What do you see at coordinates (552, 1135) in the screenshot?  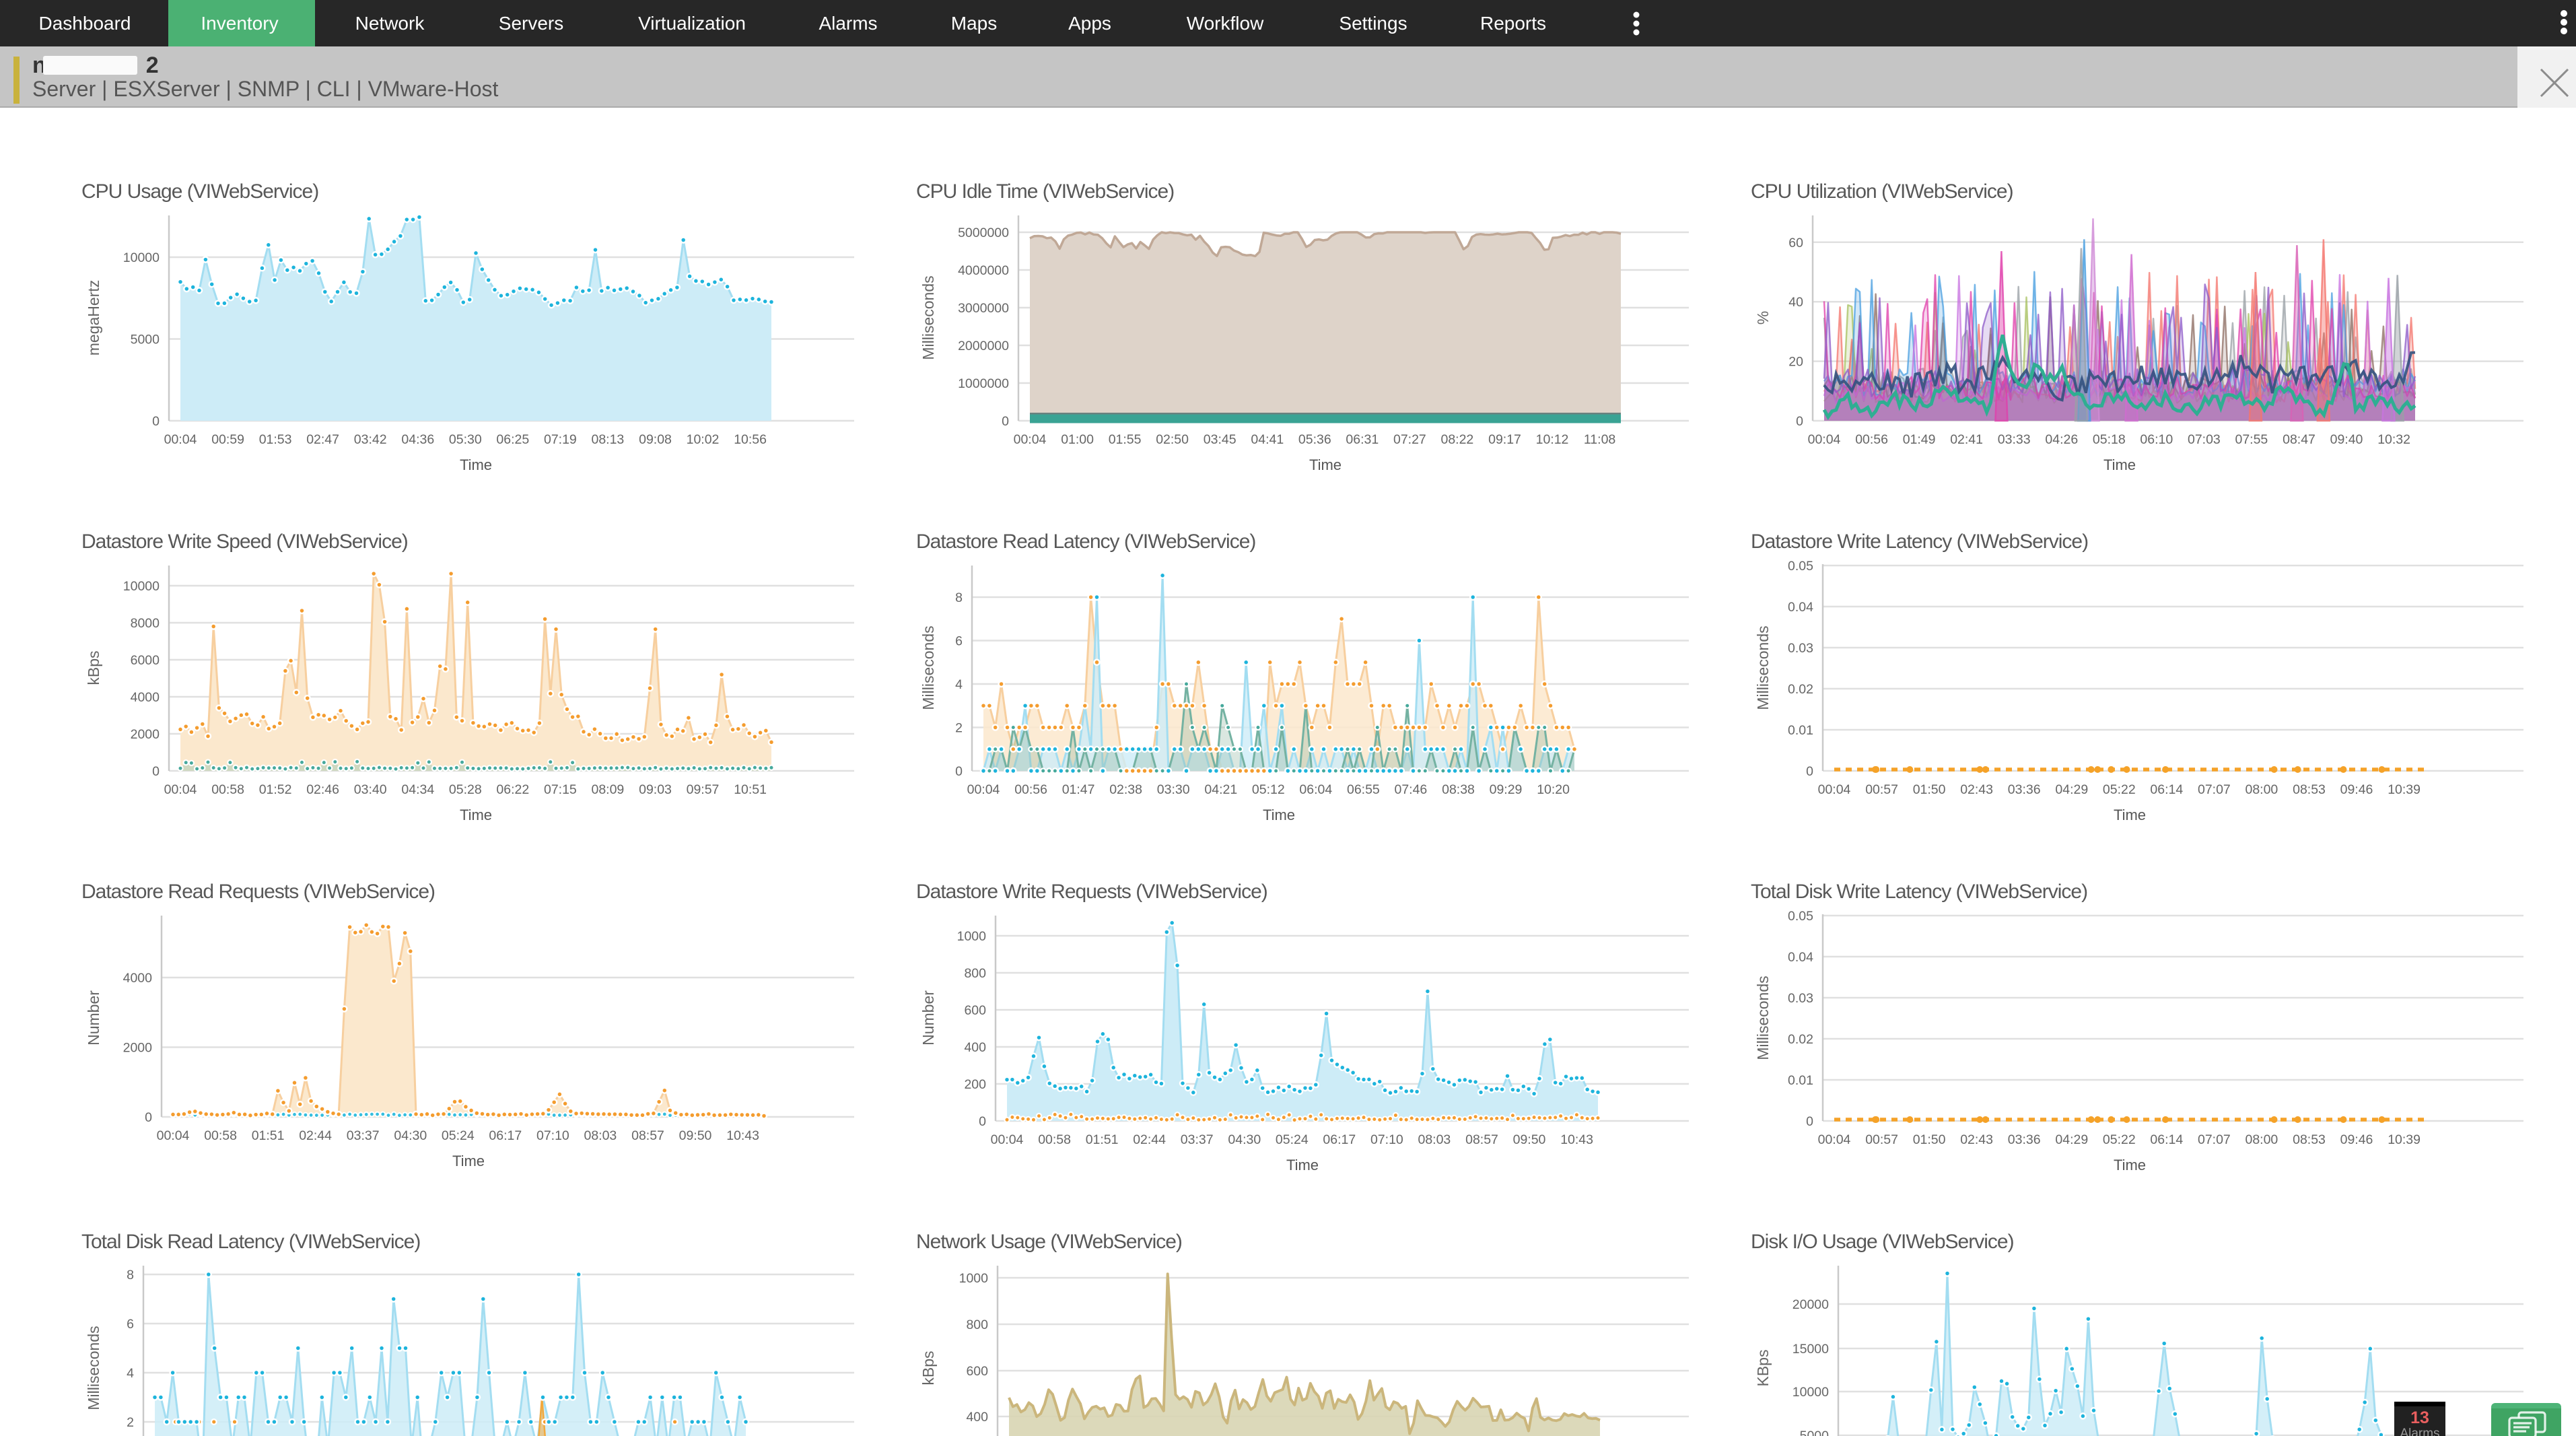 I see `svg-text: 07:10` at bounding box center [552, 1135].